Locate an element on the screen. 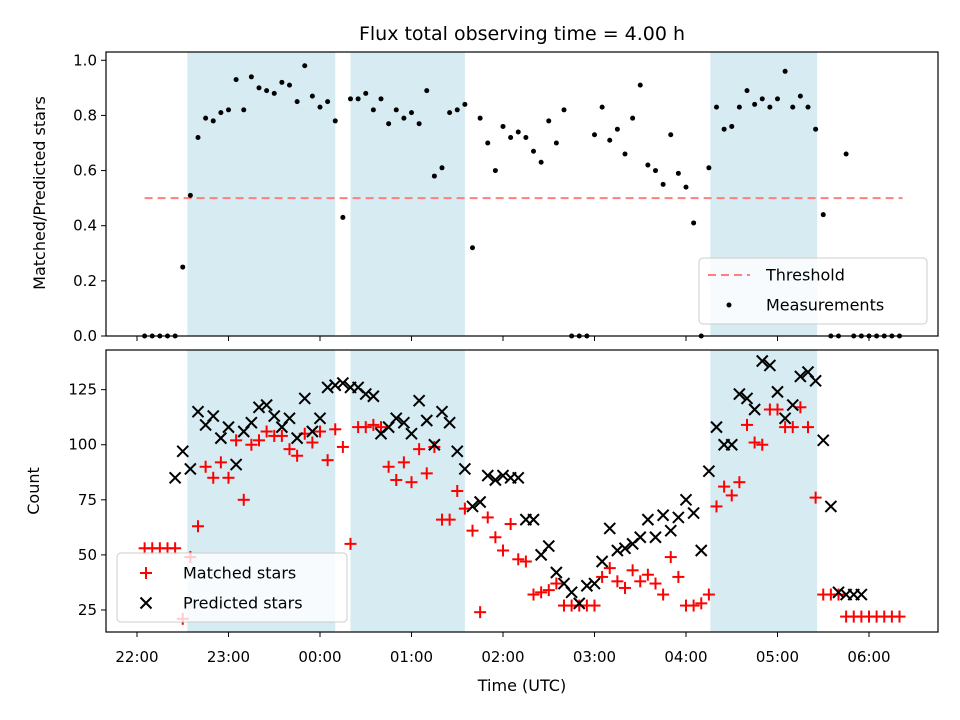  x-tick-label: 22:00 is located at coordinates (136, 657).